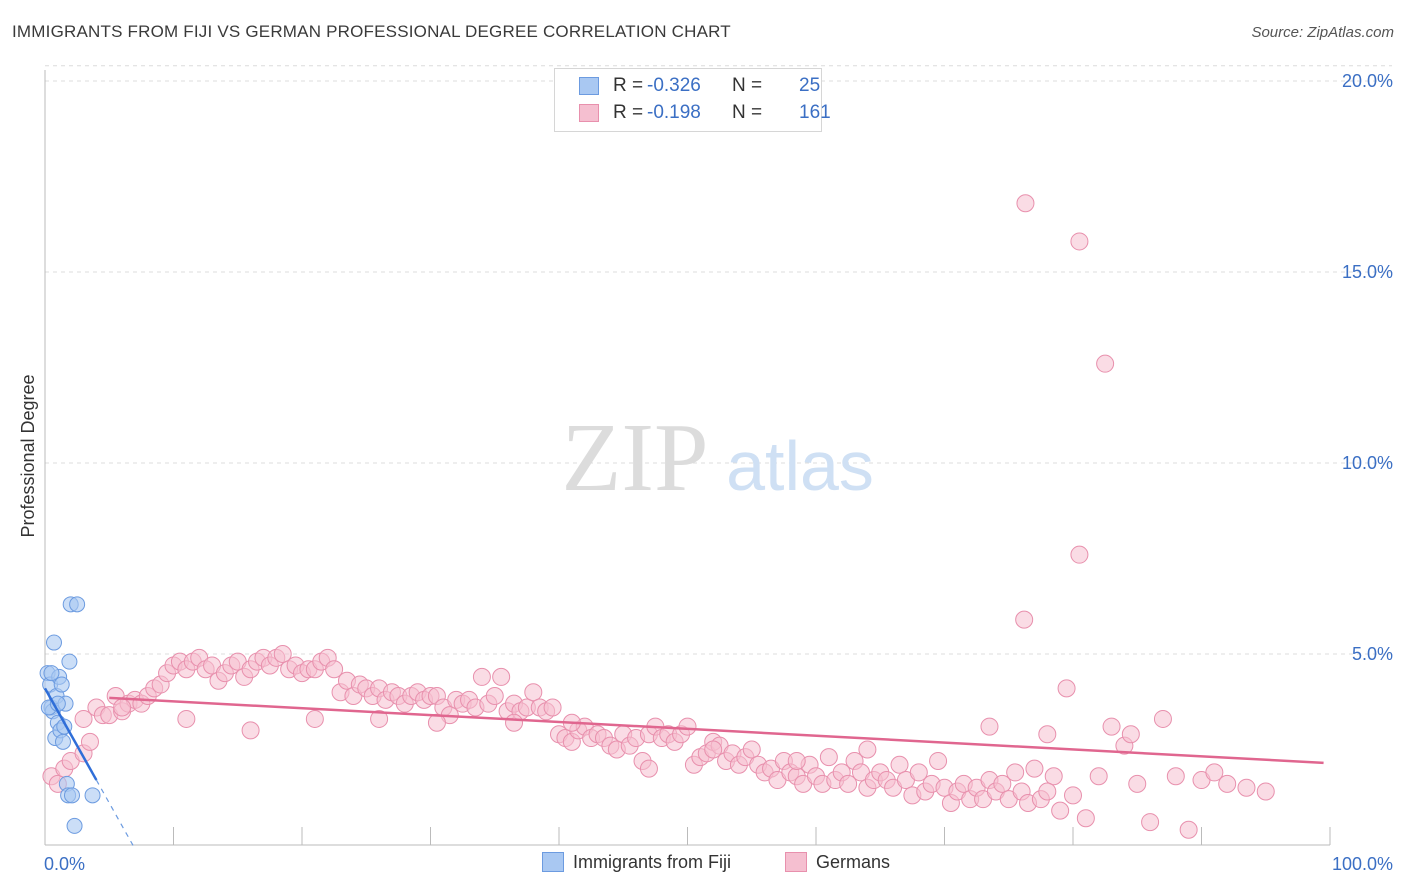 The width and height of the screenshot is (1406, 892). I want to click on y-tick-label: 15.0%, so click(1367, 272).